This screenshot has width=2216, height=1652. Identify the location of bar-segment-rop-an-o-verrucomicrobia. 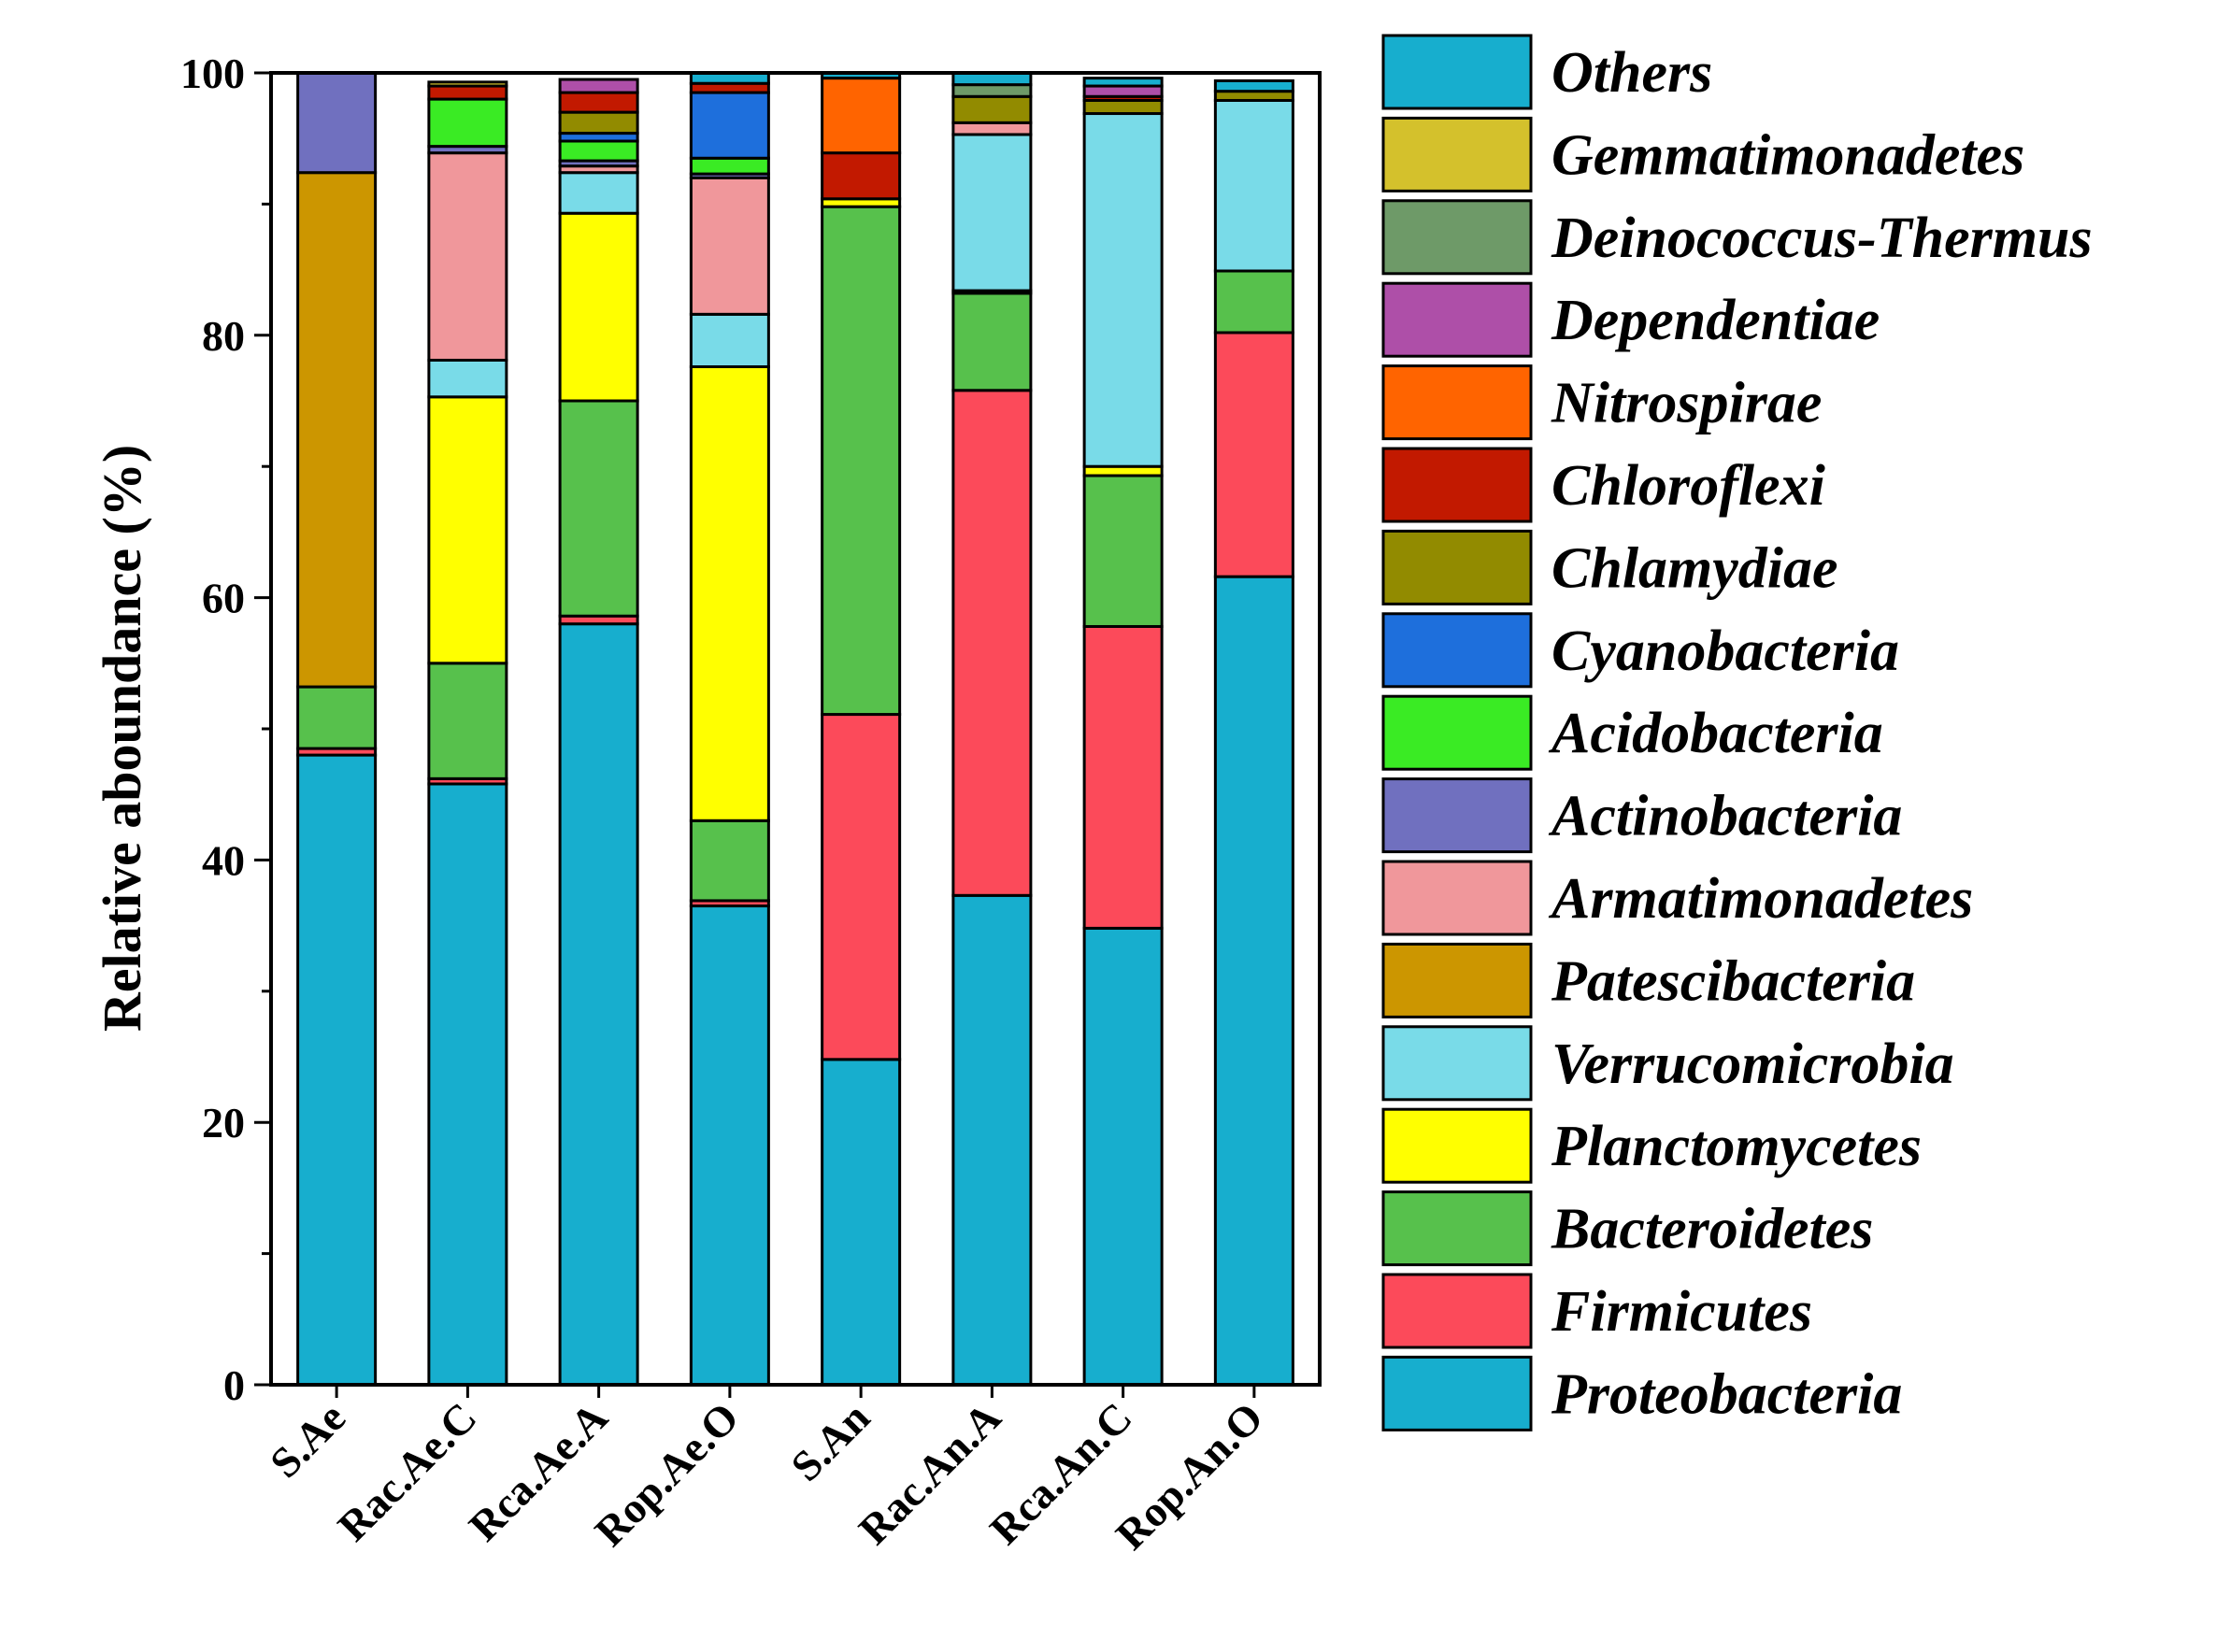
(1254, 185).